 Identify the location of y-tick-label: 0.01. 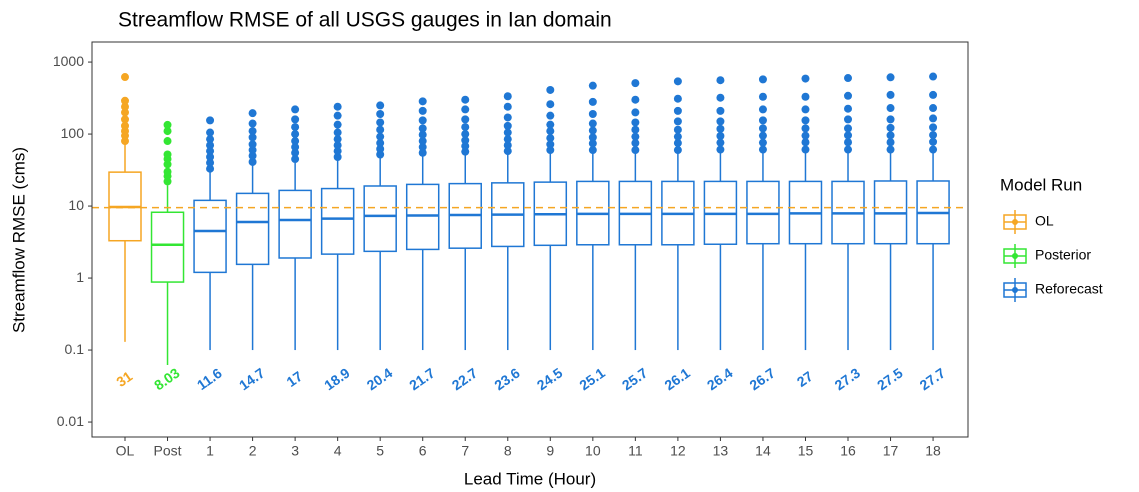
(70, 421).